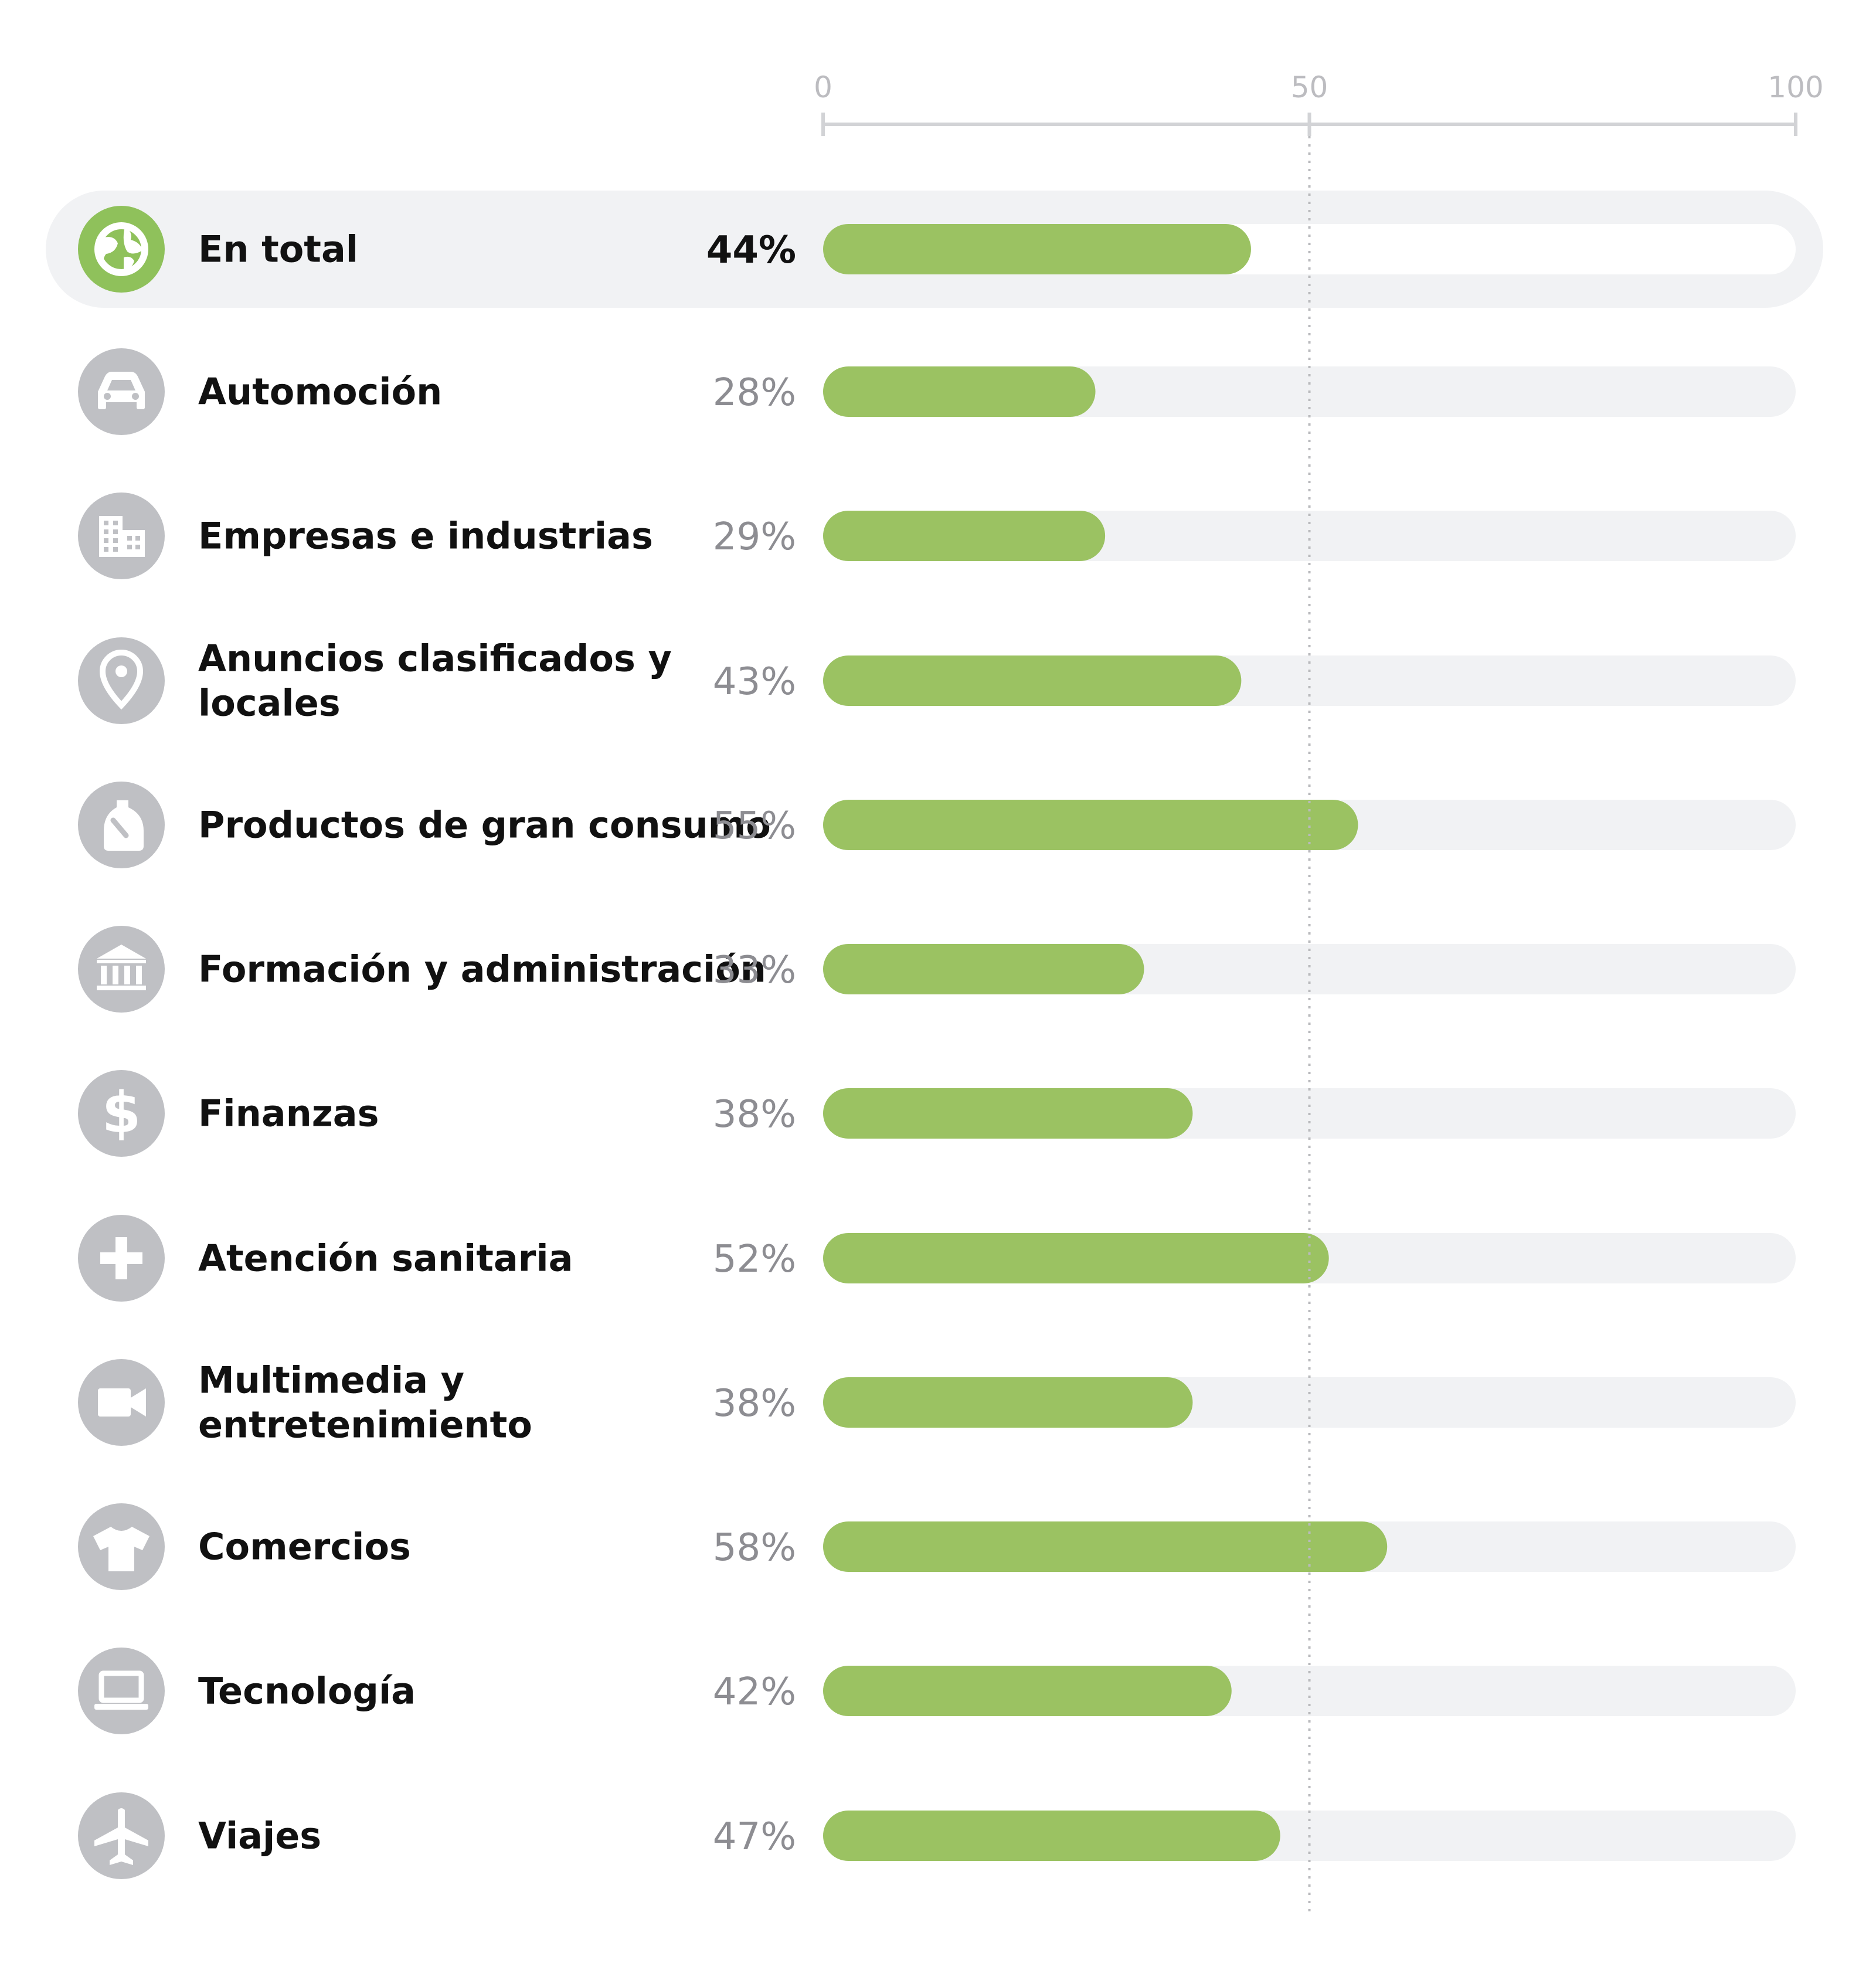 Image resolution: width=1876 pixels, height=1970 pixels. I want to click on value-label: 29%, so click(754, 537).